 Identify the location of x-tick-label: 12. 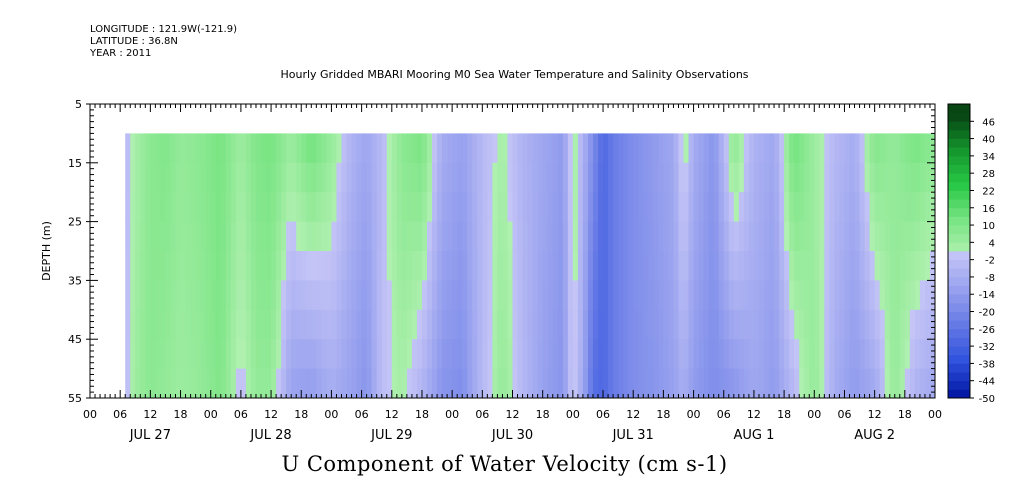
(150, 414).